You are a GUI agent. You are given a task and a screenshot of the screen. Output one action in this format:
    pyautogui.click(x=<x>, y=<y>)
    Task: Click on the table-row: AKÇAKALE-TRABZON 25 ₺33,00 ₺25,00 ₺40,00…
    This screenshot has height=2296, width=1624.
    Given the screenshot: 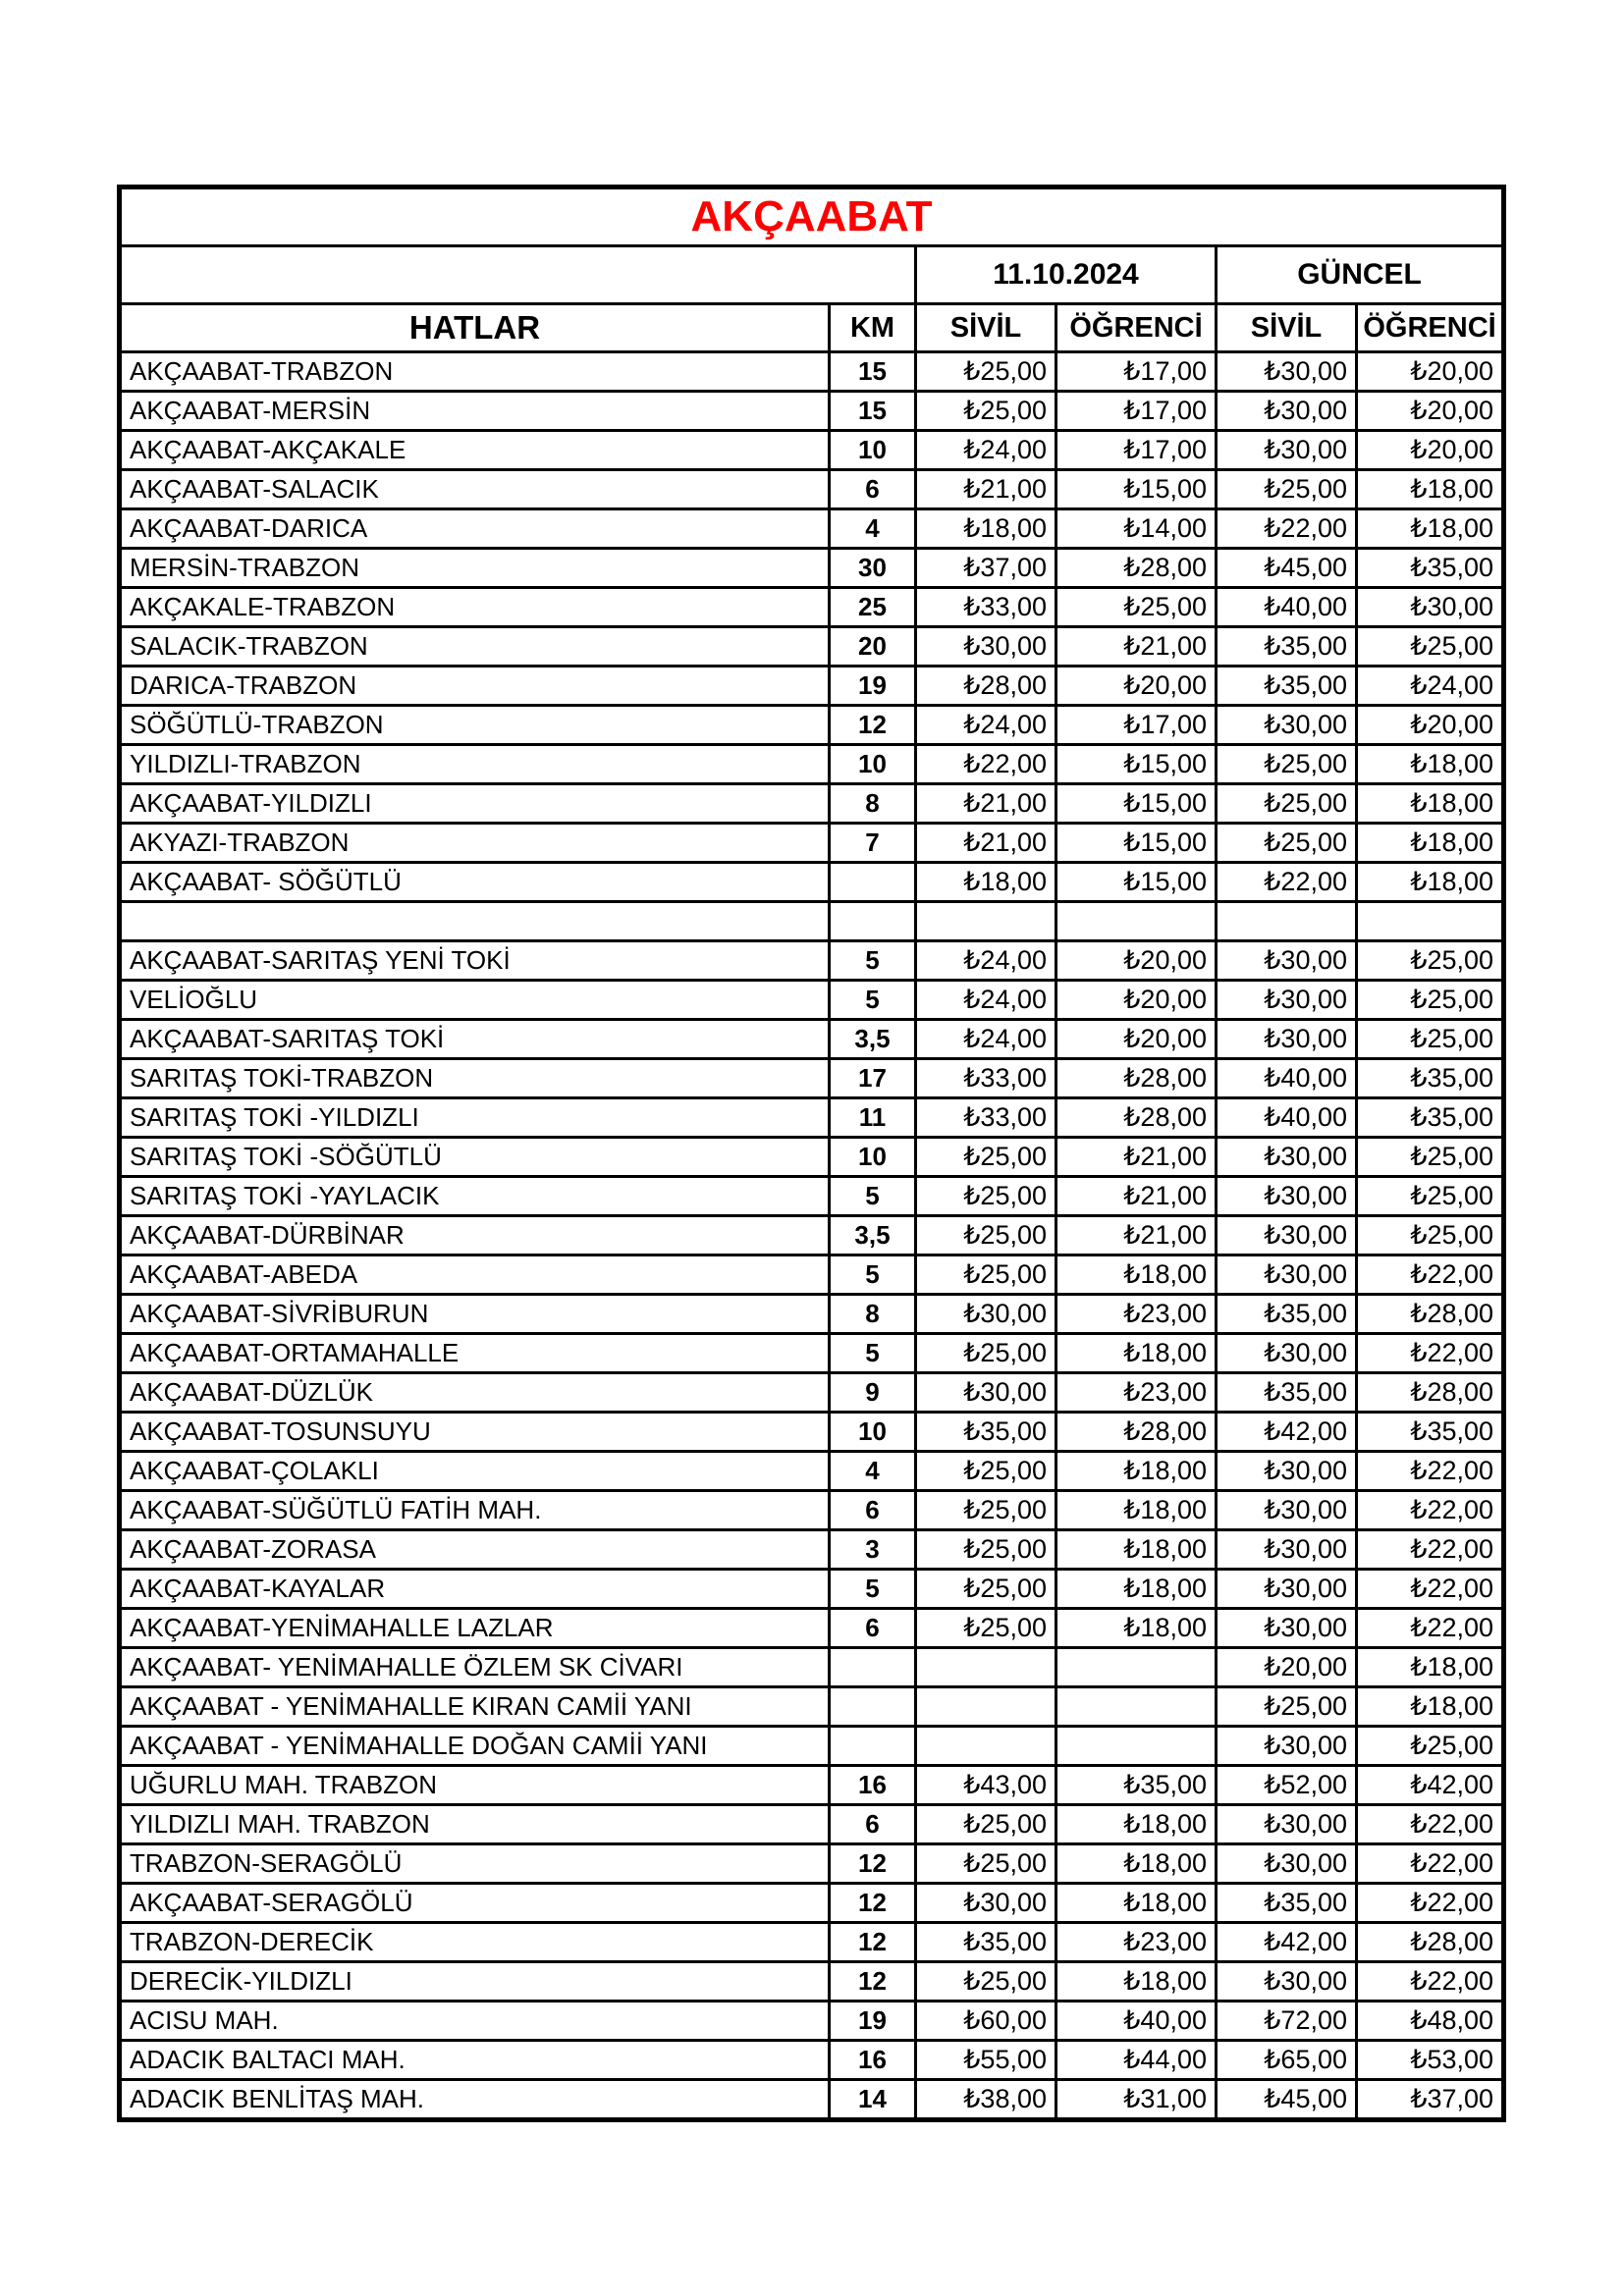 What is the action you would take?
    pyautogui.click(x=812, y=607)
    